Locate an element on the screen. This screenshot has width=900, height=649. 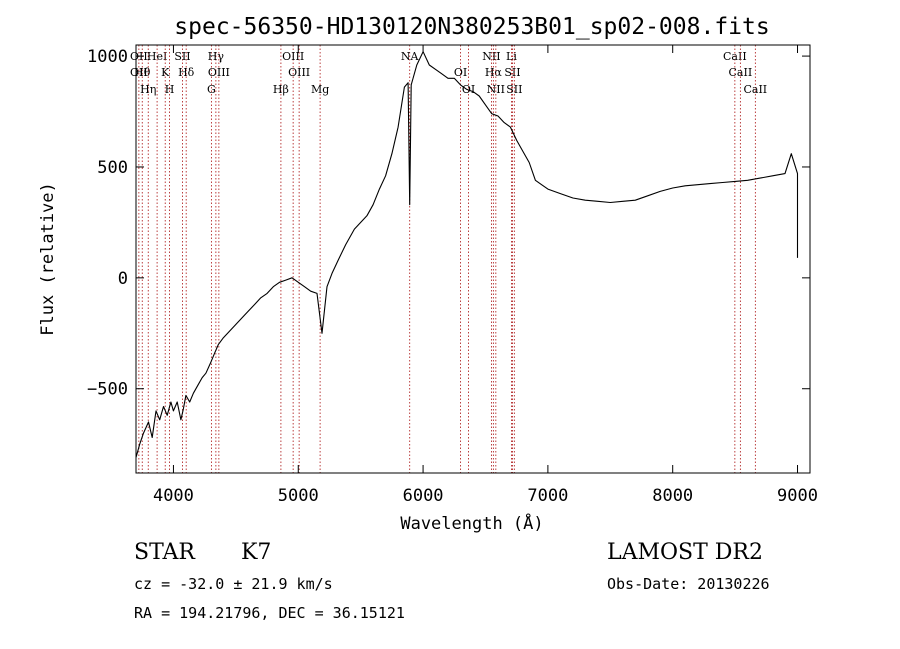
y-tick-label: 500 is located at coordinates (112, 168).